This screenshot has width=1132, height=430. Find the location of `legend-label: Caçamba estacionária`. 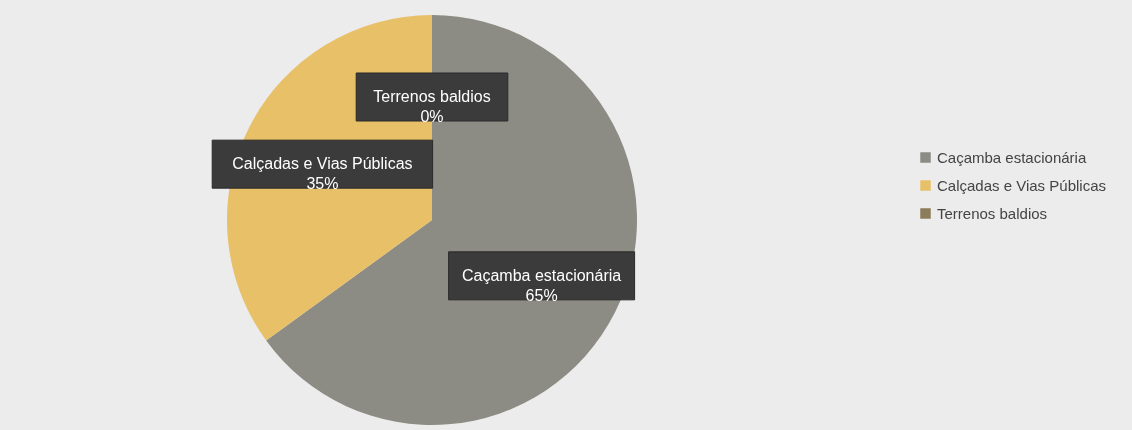

legend-label: Caçamba estacionária is located at coordinates (1012, 157).